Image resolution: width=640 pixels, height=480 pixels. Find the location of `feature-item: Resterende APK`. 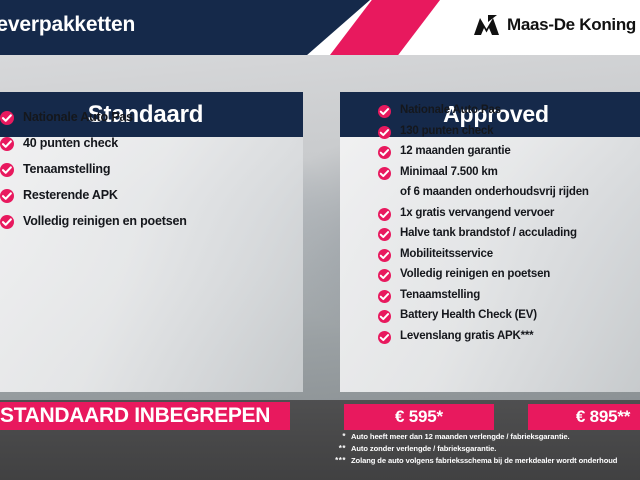

feature-item: Resterende APK is located at coordinates (93, 195).